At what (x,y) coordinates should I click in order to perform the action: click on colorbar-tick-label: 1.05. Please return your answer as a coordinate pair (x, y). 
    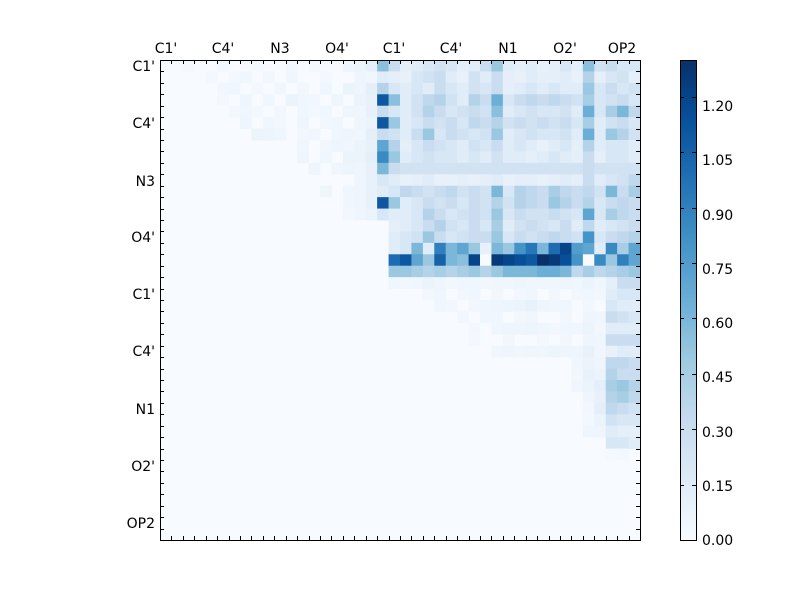
    Looking at the image, I should click on (717, 161).